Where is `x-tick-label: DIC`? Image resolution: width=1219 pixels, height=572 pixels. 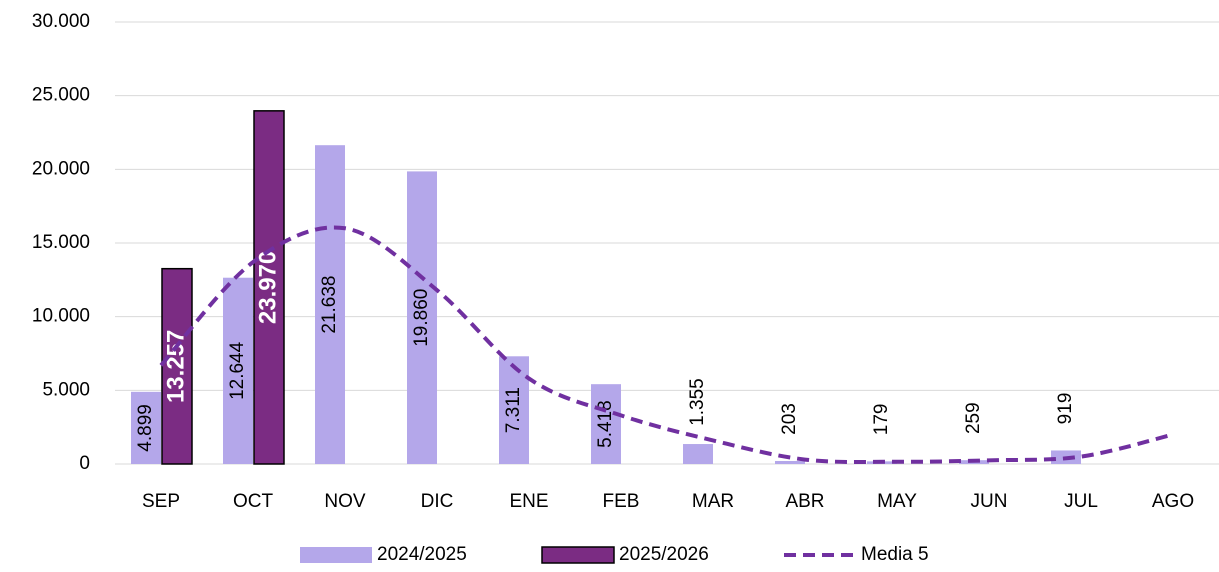 x-tick-label: DIC is located at coordinates (437, 501).